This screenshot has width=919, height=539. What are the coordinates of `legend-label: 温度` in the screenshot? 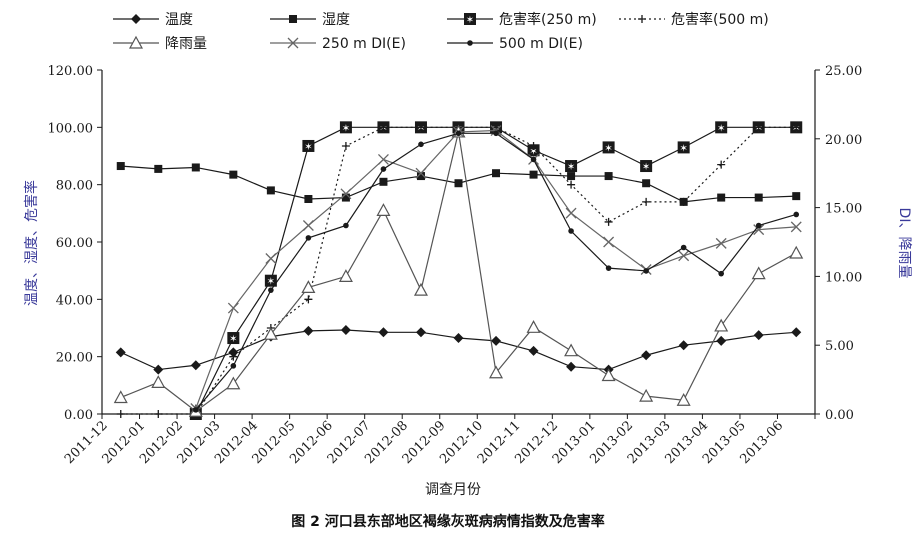 It's located at (179, 20).